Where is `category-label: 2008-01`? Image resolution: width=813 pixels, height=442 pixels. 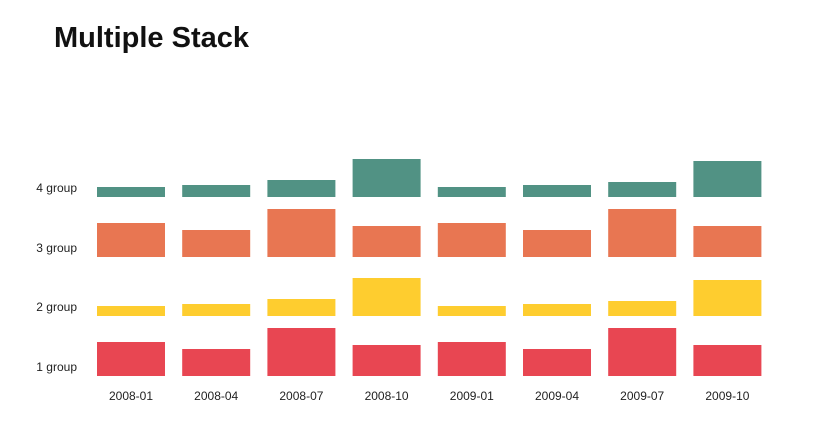 category-label: 2008-01 is located at coordinates (131, 396).